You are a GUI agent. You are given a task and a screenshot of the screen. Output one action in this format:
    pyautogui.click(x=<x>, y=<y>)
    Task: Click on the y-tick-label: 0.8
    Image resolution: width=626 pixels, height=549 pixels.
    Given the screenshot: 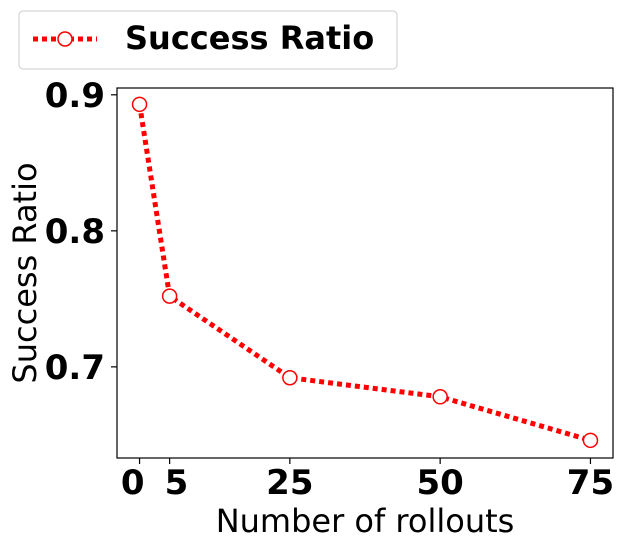 What is the action you would take?
    pyautogui.click(x=75, y=232)
    